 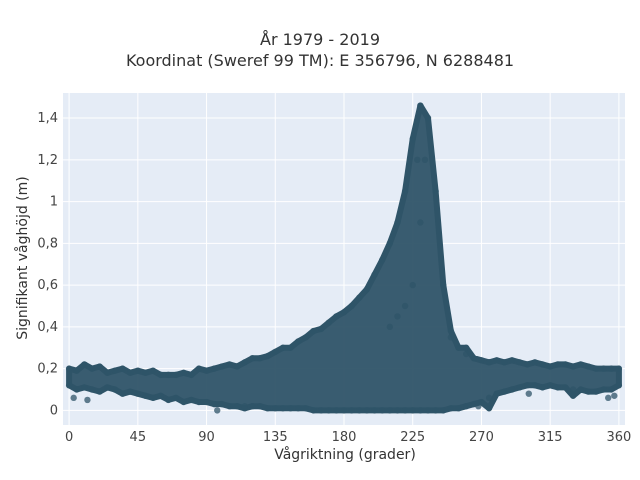 What do you see at coordinates (206, 437) in the screenshot?
I see `x-tick-label: 90` at bounding box center [206, 437].